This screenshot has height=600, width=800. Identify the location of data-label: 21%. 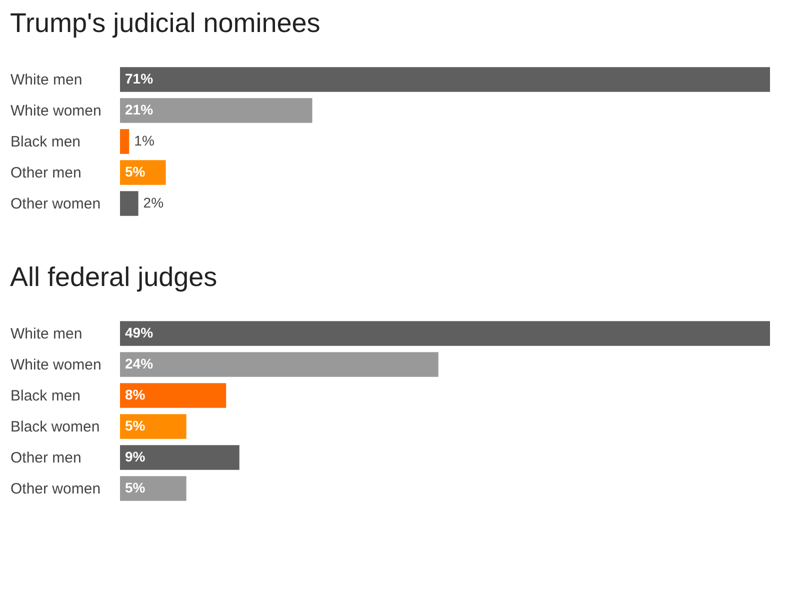
(139, 110).